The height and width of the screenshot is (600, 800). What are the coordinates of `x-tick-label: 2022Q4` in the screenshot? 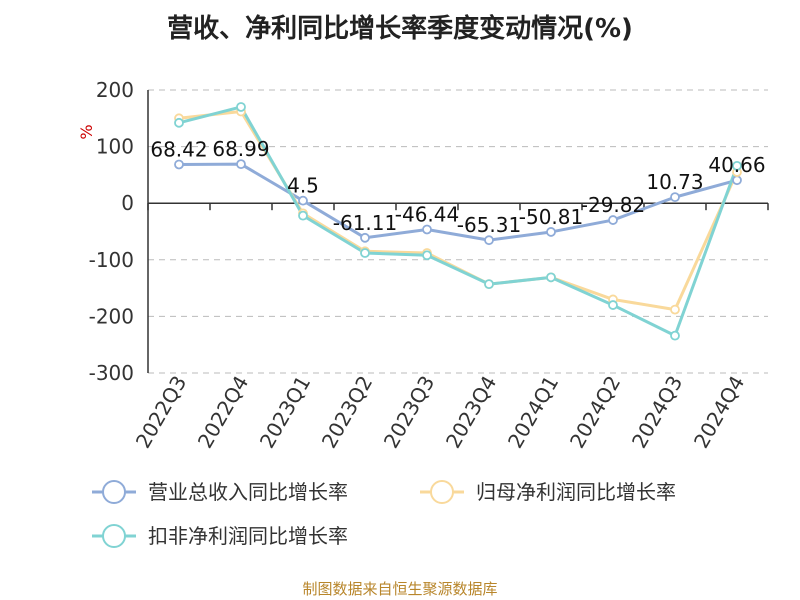 It's located at (223, 412).